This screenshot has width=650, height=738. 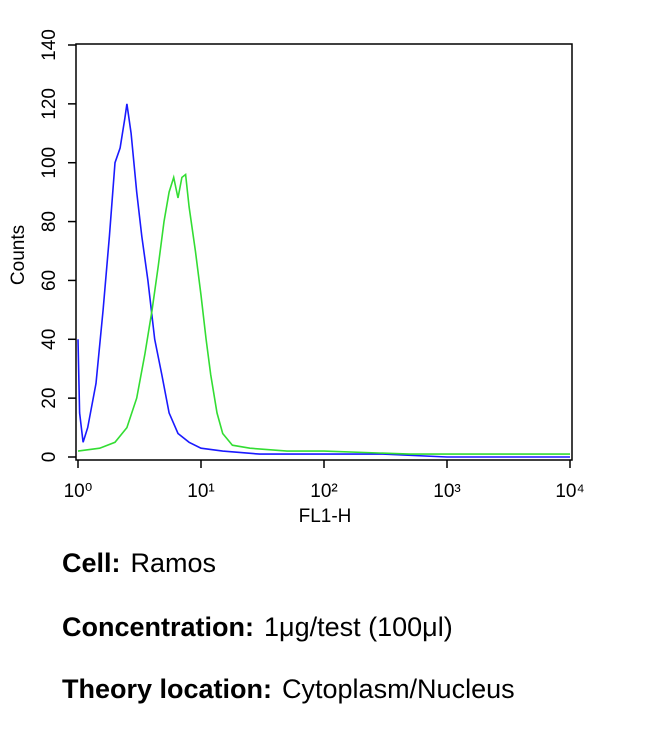 What do you see at coordinates (446, 491) in the screenshot?
I see `x-tick-label: 10³` at bounding box center [446, 491].